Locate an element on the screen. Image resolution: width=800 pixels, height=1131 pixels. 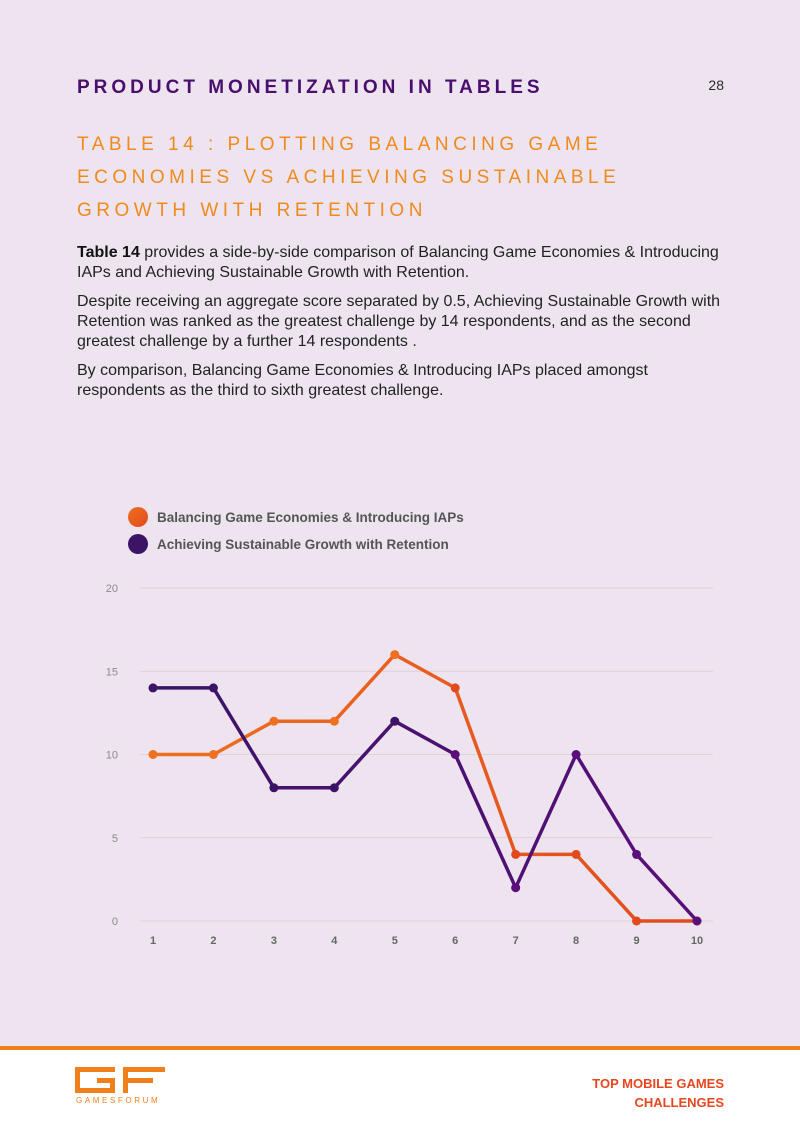
x-tick-label: 9 is located at coordinates (636, 941).